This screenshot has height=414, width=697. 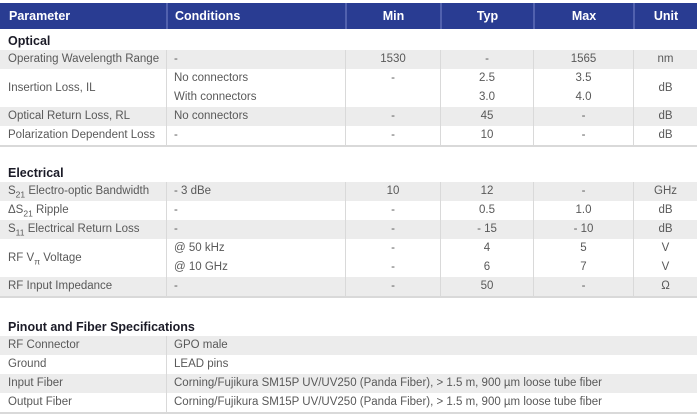 I want to click on cell-typ: - 15, so click(x=486, y=229).